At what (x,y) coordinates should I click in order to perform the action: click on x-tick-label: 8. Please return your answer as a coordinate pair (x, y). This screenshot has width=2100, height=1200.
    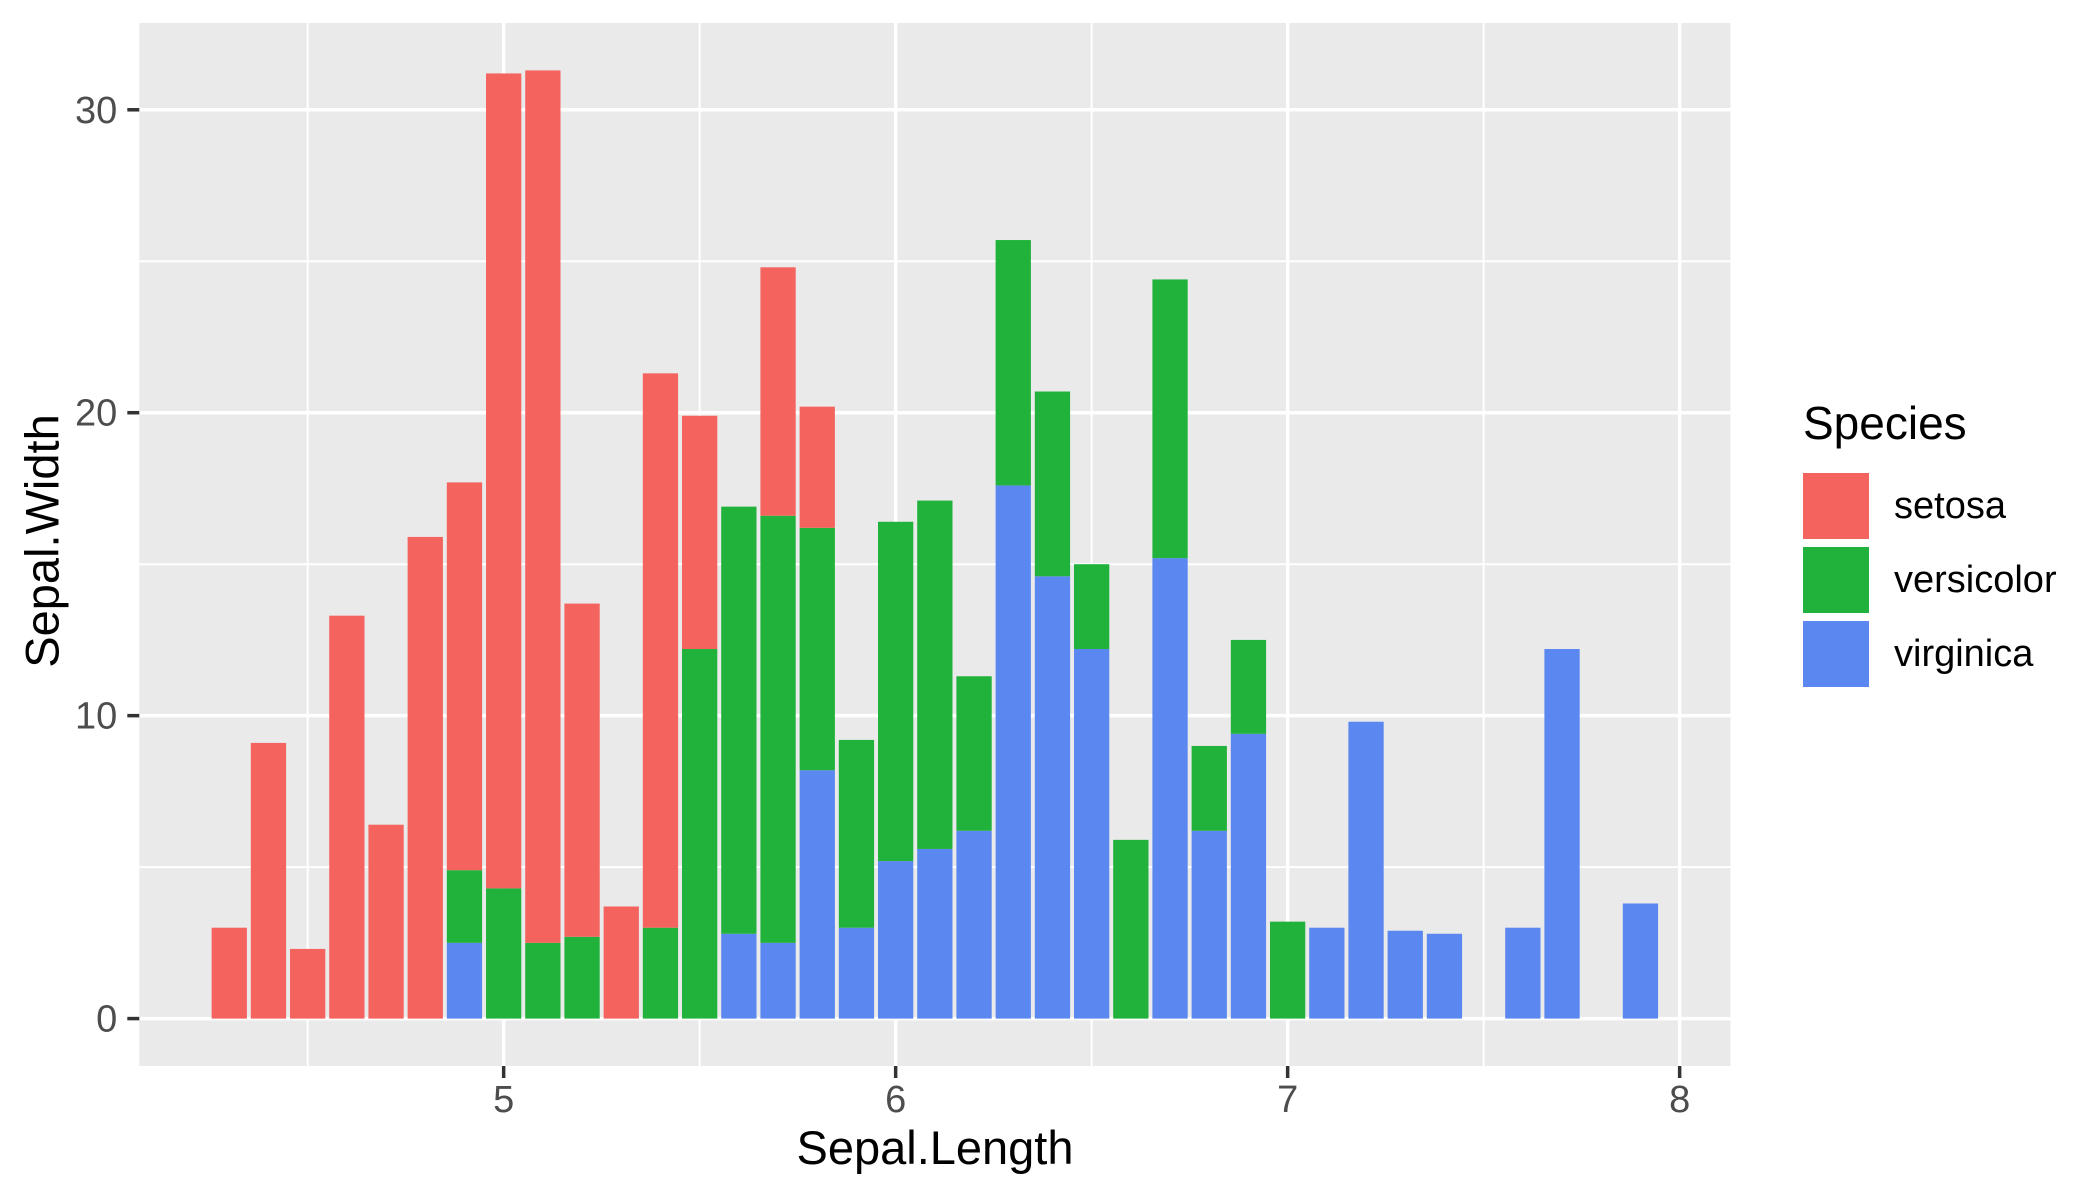
    Looking at the image, I should click on (1679, 1100).